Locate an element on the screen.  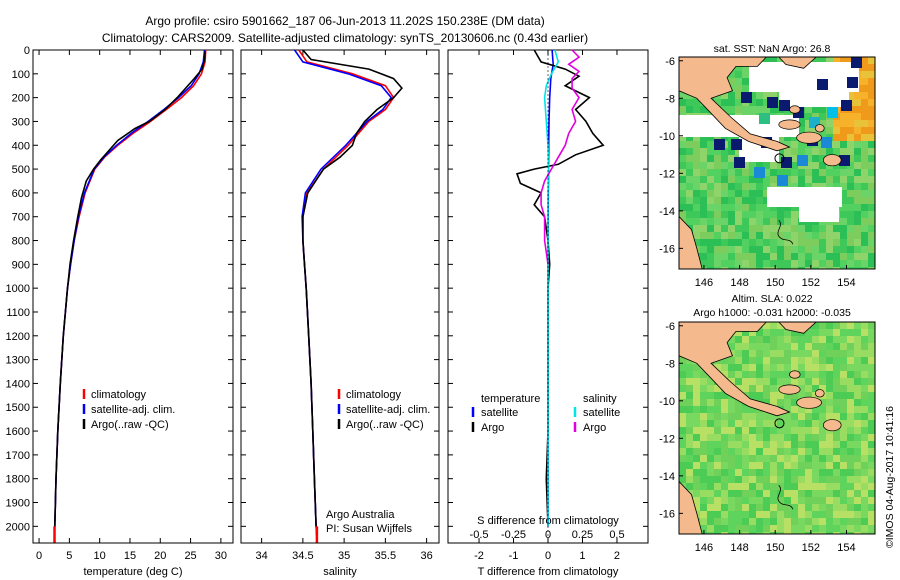
map-y-tick-label: -6 is located at coordinates (670, 62).